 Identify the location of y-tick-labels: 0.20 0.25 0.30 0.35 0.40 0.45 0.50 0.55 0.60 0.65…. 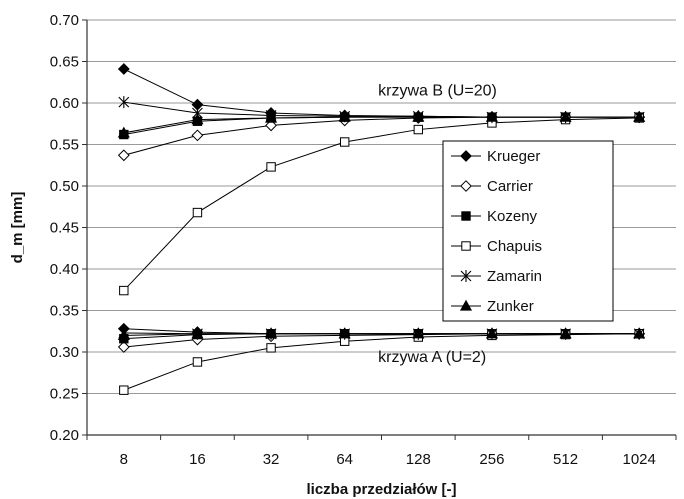
(64, 228).